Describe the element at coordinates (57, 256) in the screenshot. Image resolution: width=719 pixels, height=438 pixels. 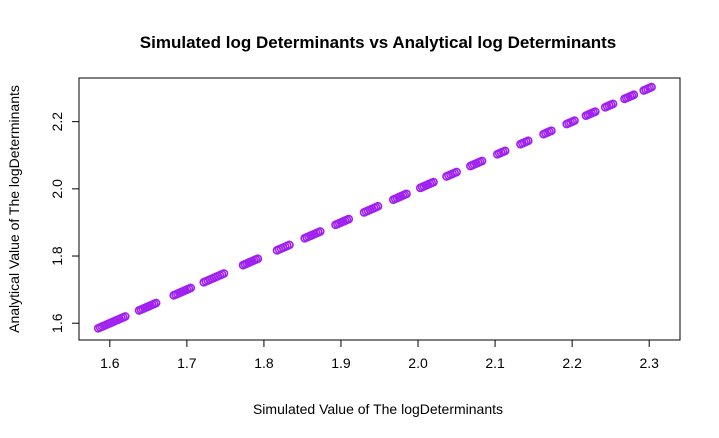
I see `y-tick-label: 1.8` at that location.